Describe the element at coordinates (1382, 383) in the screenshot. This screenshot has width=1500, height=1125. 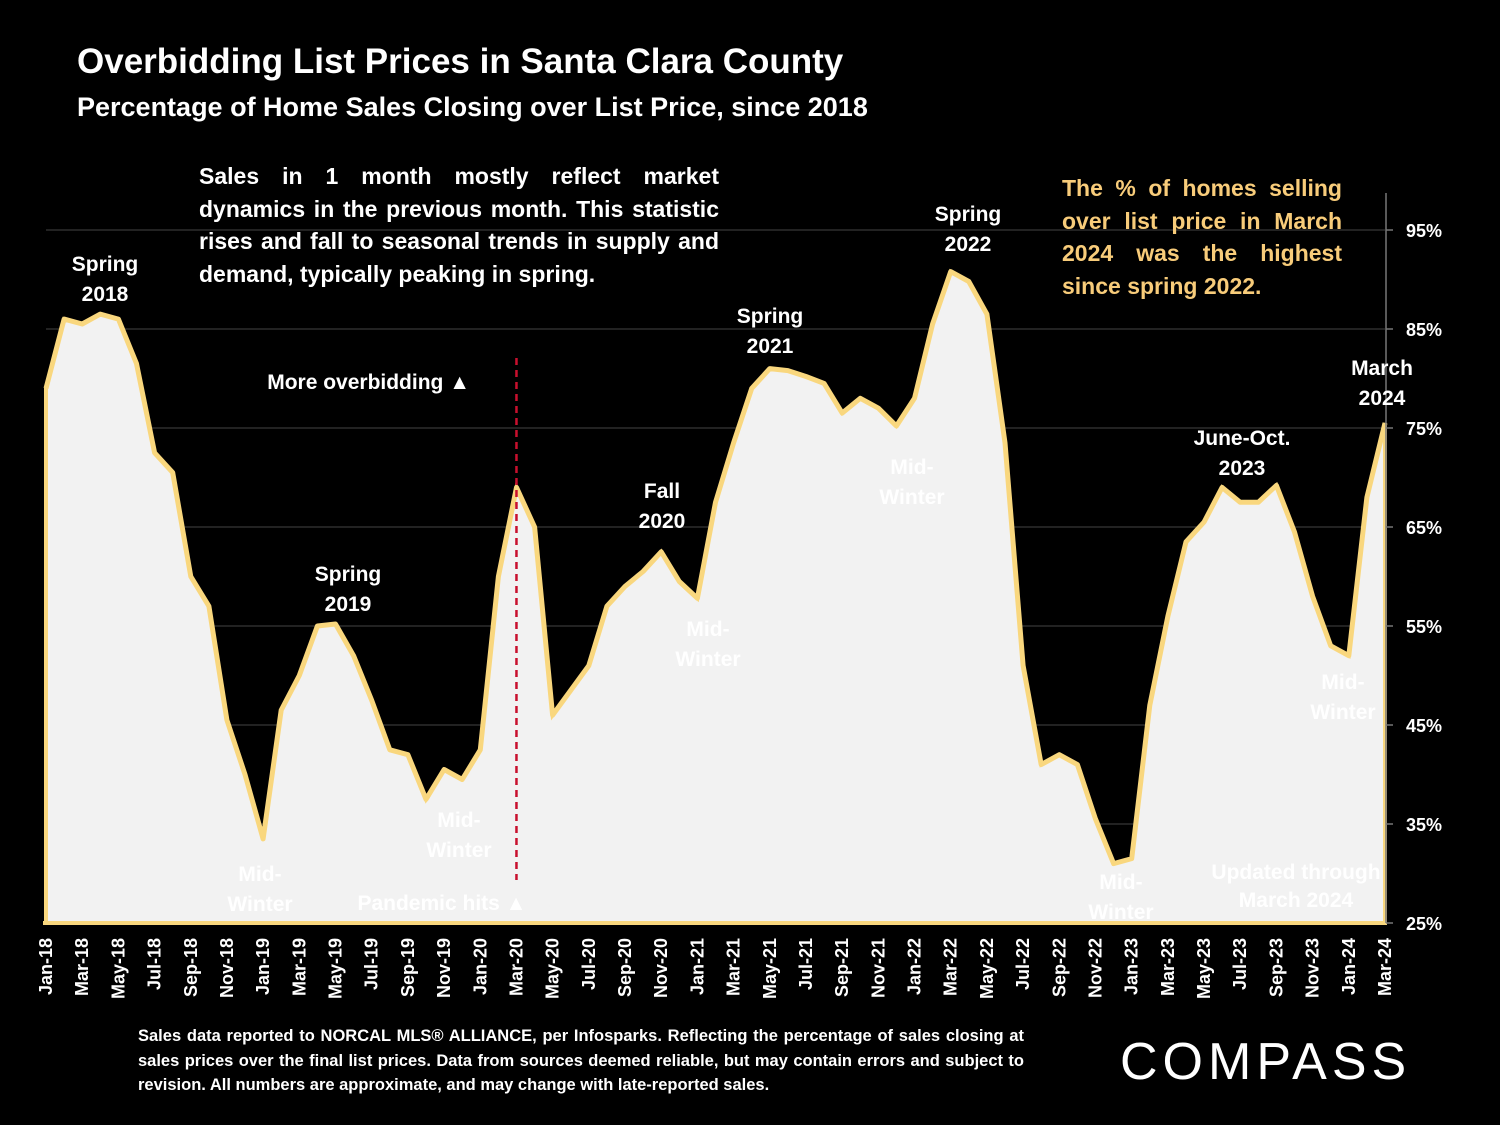
I see `chart-annotation: March 2024` at that location.